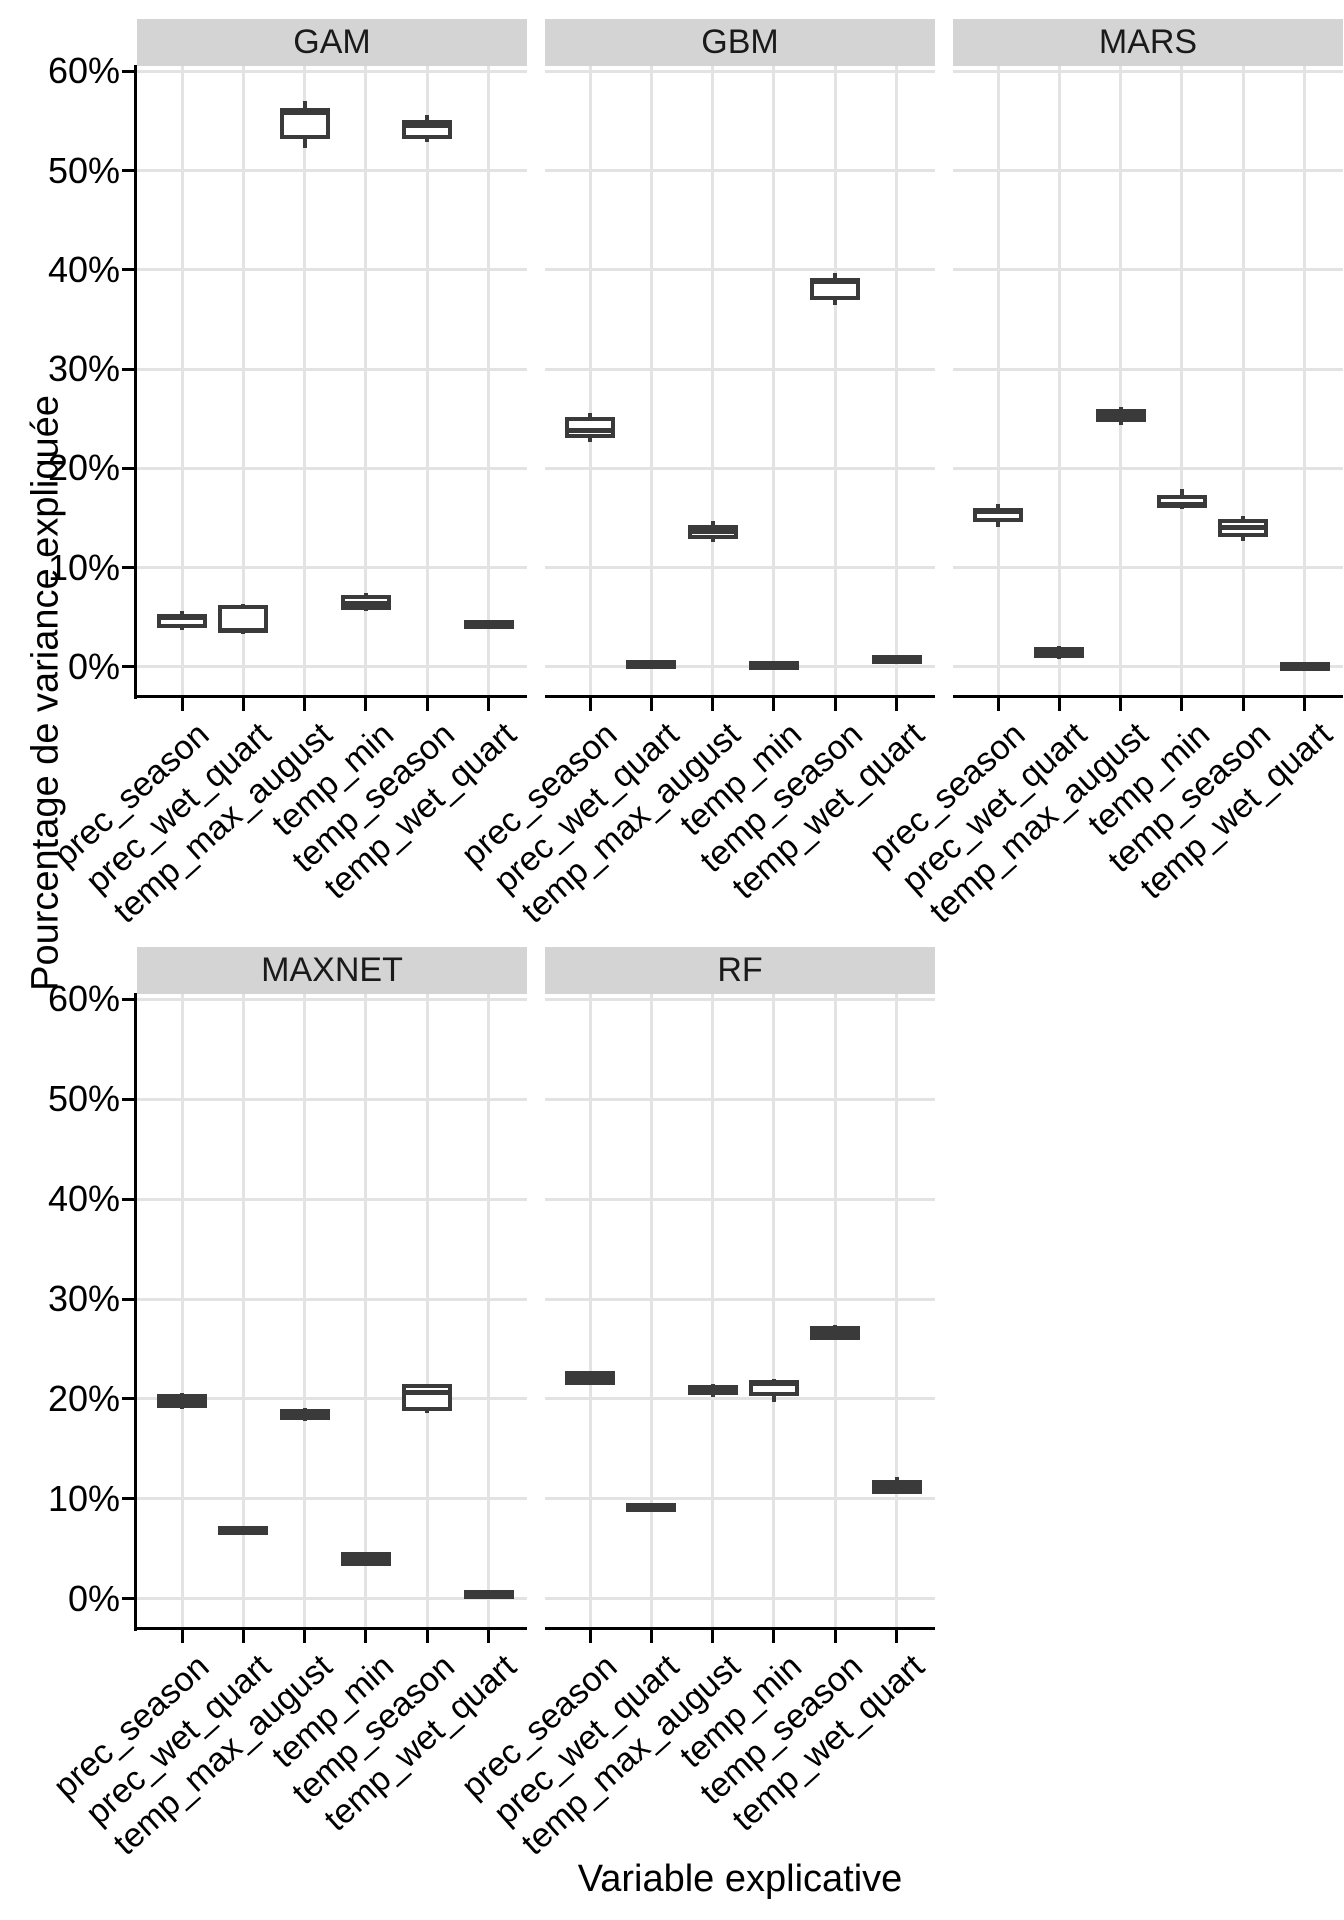  What do you see at coordinates (83, 1498) in the screenshot?
I see `y-tick-label: 10%` at bounding box center [83, 1498].